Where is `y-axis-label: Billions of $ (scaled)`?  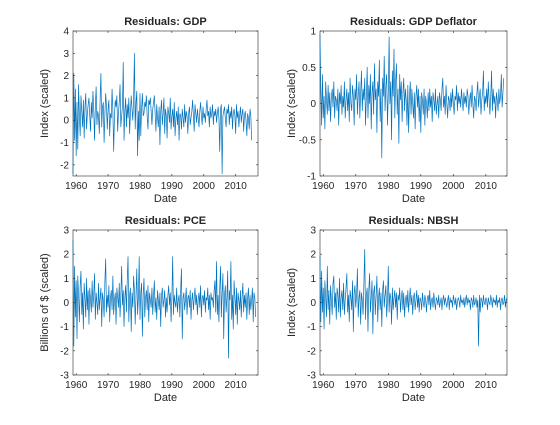
y-axis-label: Billions of $ (scaled) is located at coordinates (45, 302).